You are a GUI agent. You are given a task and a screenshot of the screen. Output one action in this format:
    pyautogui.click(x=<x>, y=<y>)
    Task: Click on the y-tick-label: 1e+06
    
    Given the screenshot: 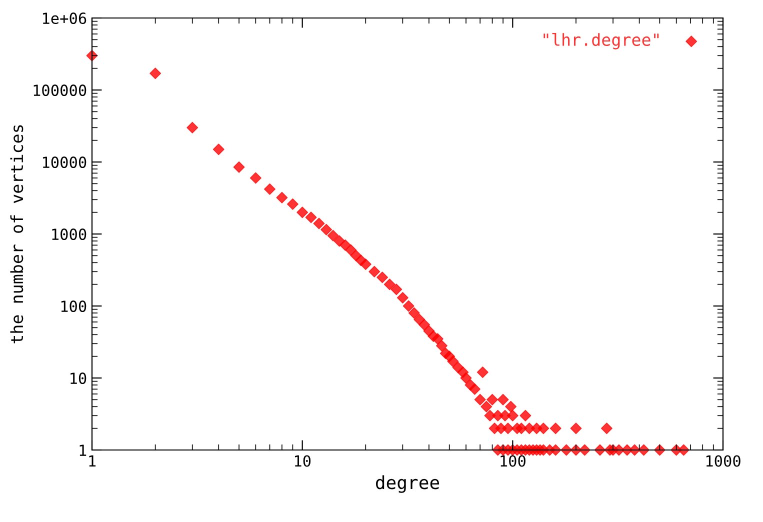 What is the action you would take?
    pyautogui.click(x=64, y=18)
    